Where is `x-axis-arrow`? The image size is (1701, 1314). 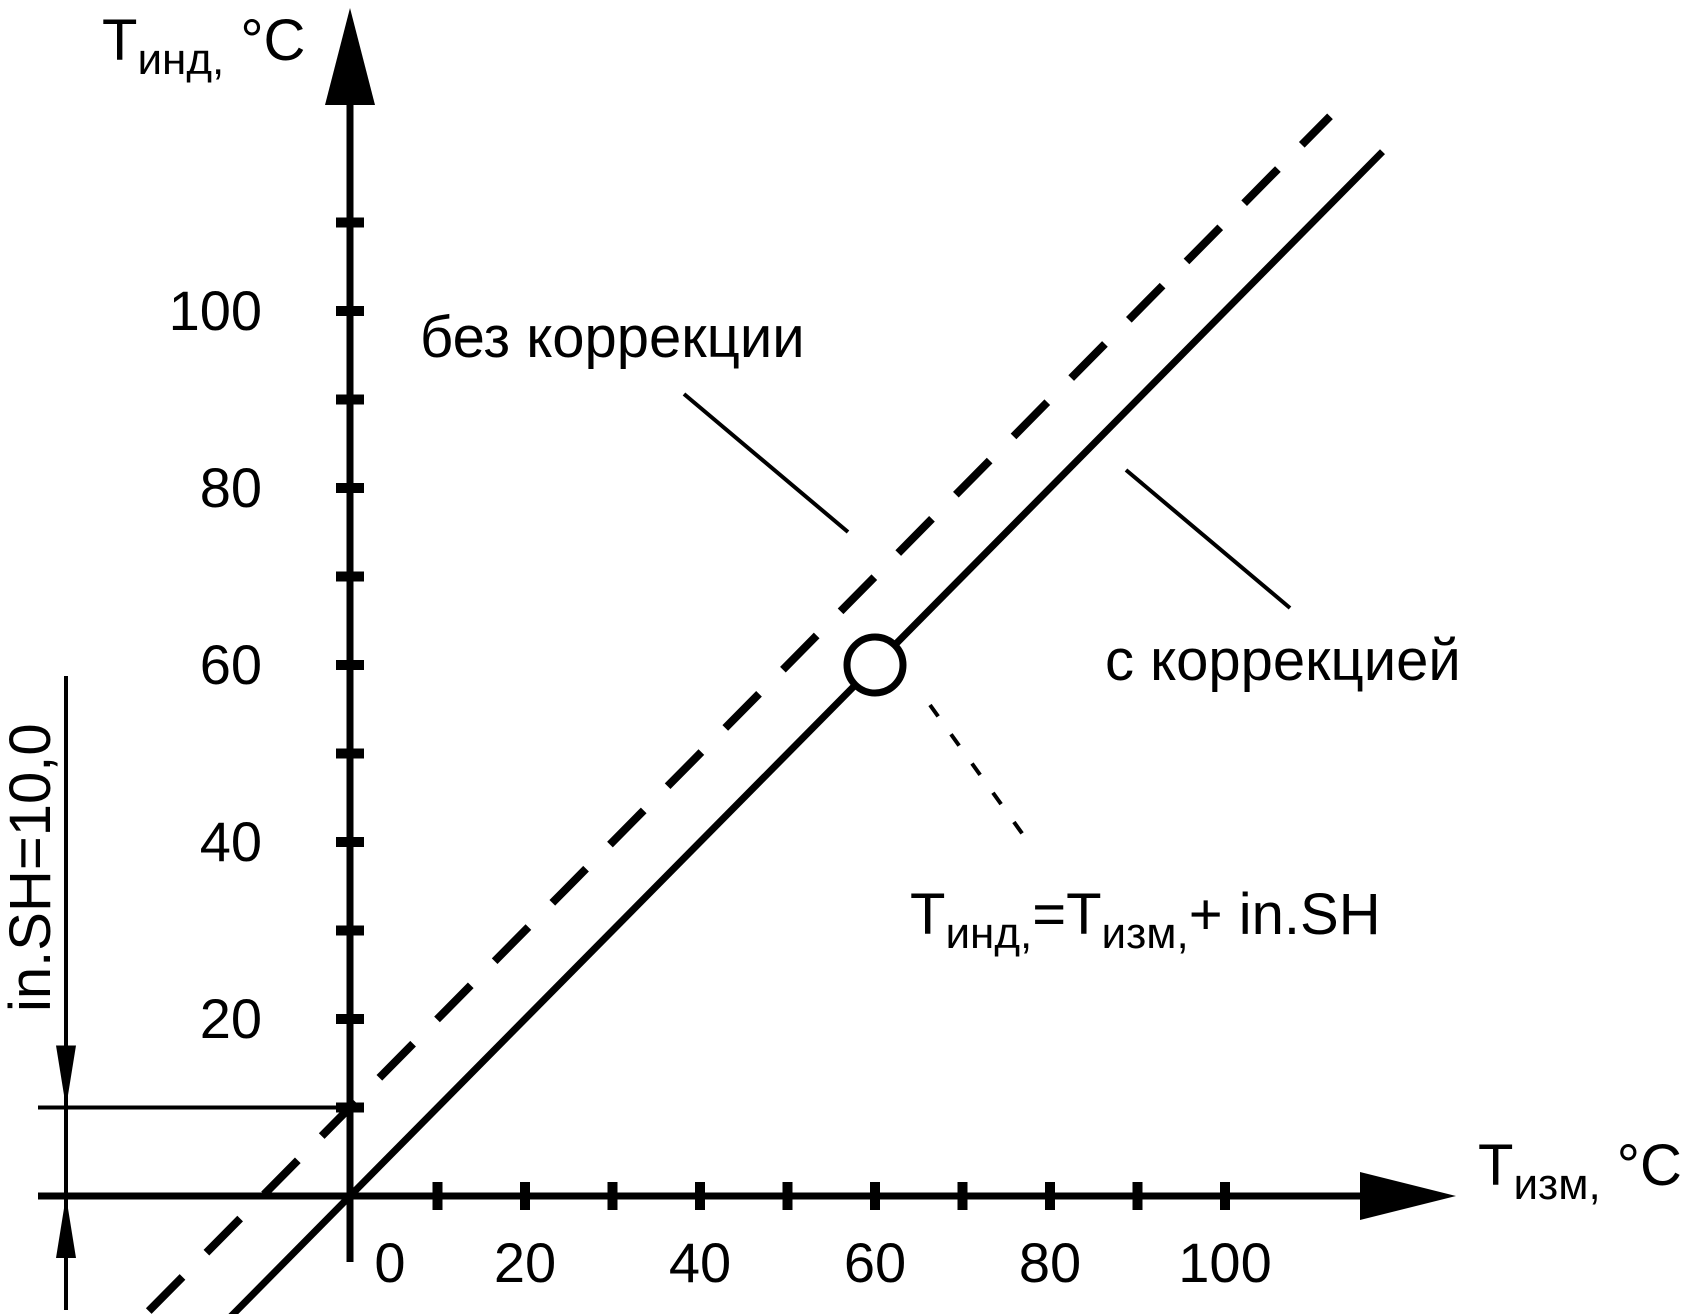 x-axis-arrow is located at coordinates (1408, 1196).